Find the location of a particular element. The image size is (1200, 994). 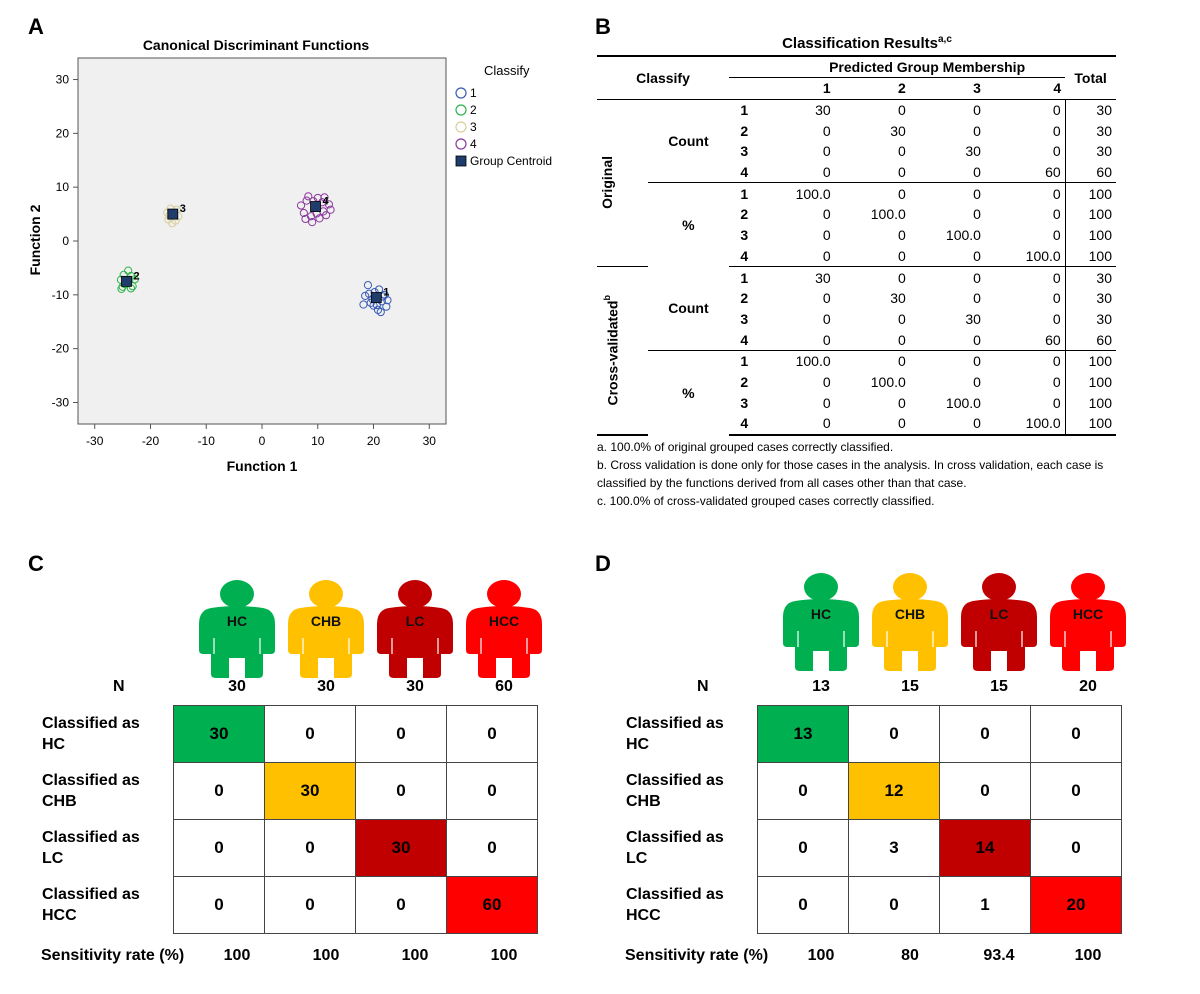

n-value: 13 is located at coordinates (821, 686).